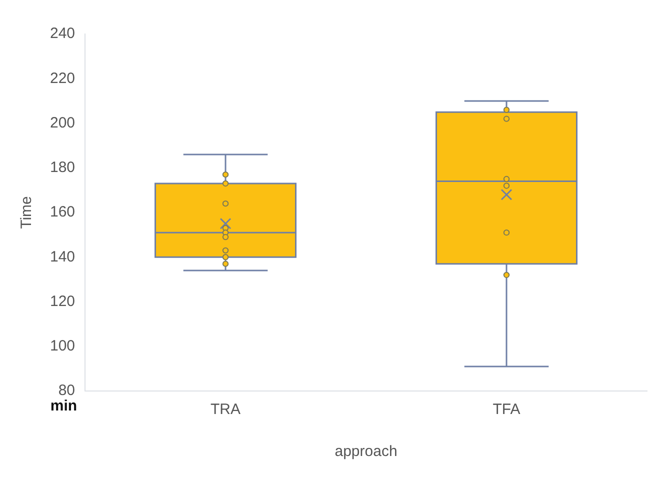 The width and height of the screenshot is (652, 479). Describe the element at coordinates (366, 451) in the screenshot. I see `x-axis-title: approach` at that location.